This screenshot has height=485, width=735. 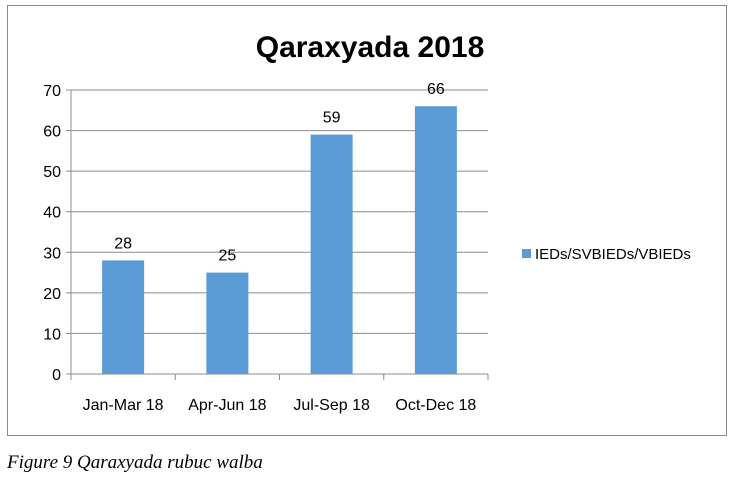 I want to click on y-tick-label: 60, so click(x=52, y=132).